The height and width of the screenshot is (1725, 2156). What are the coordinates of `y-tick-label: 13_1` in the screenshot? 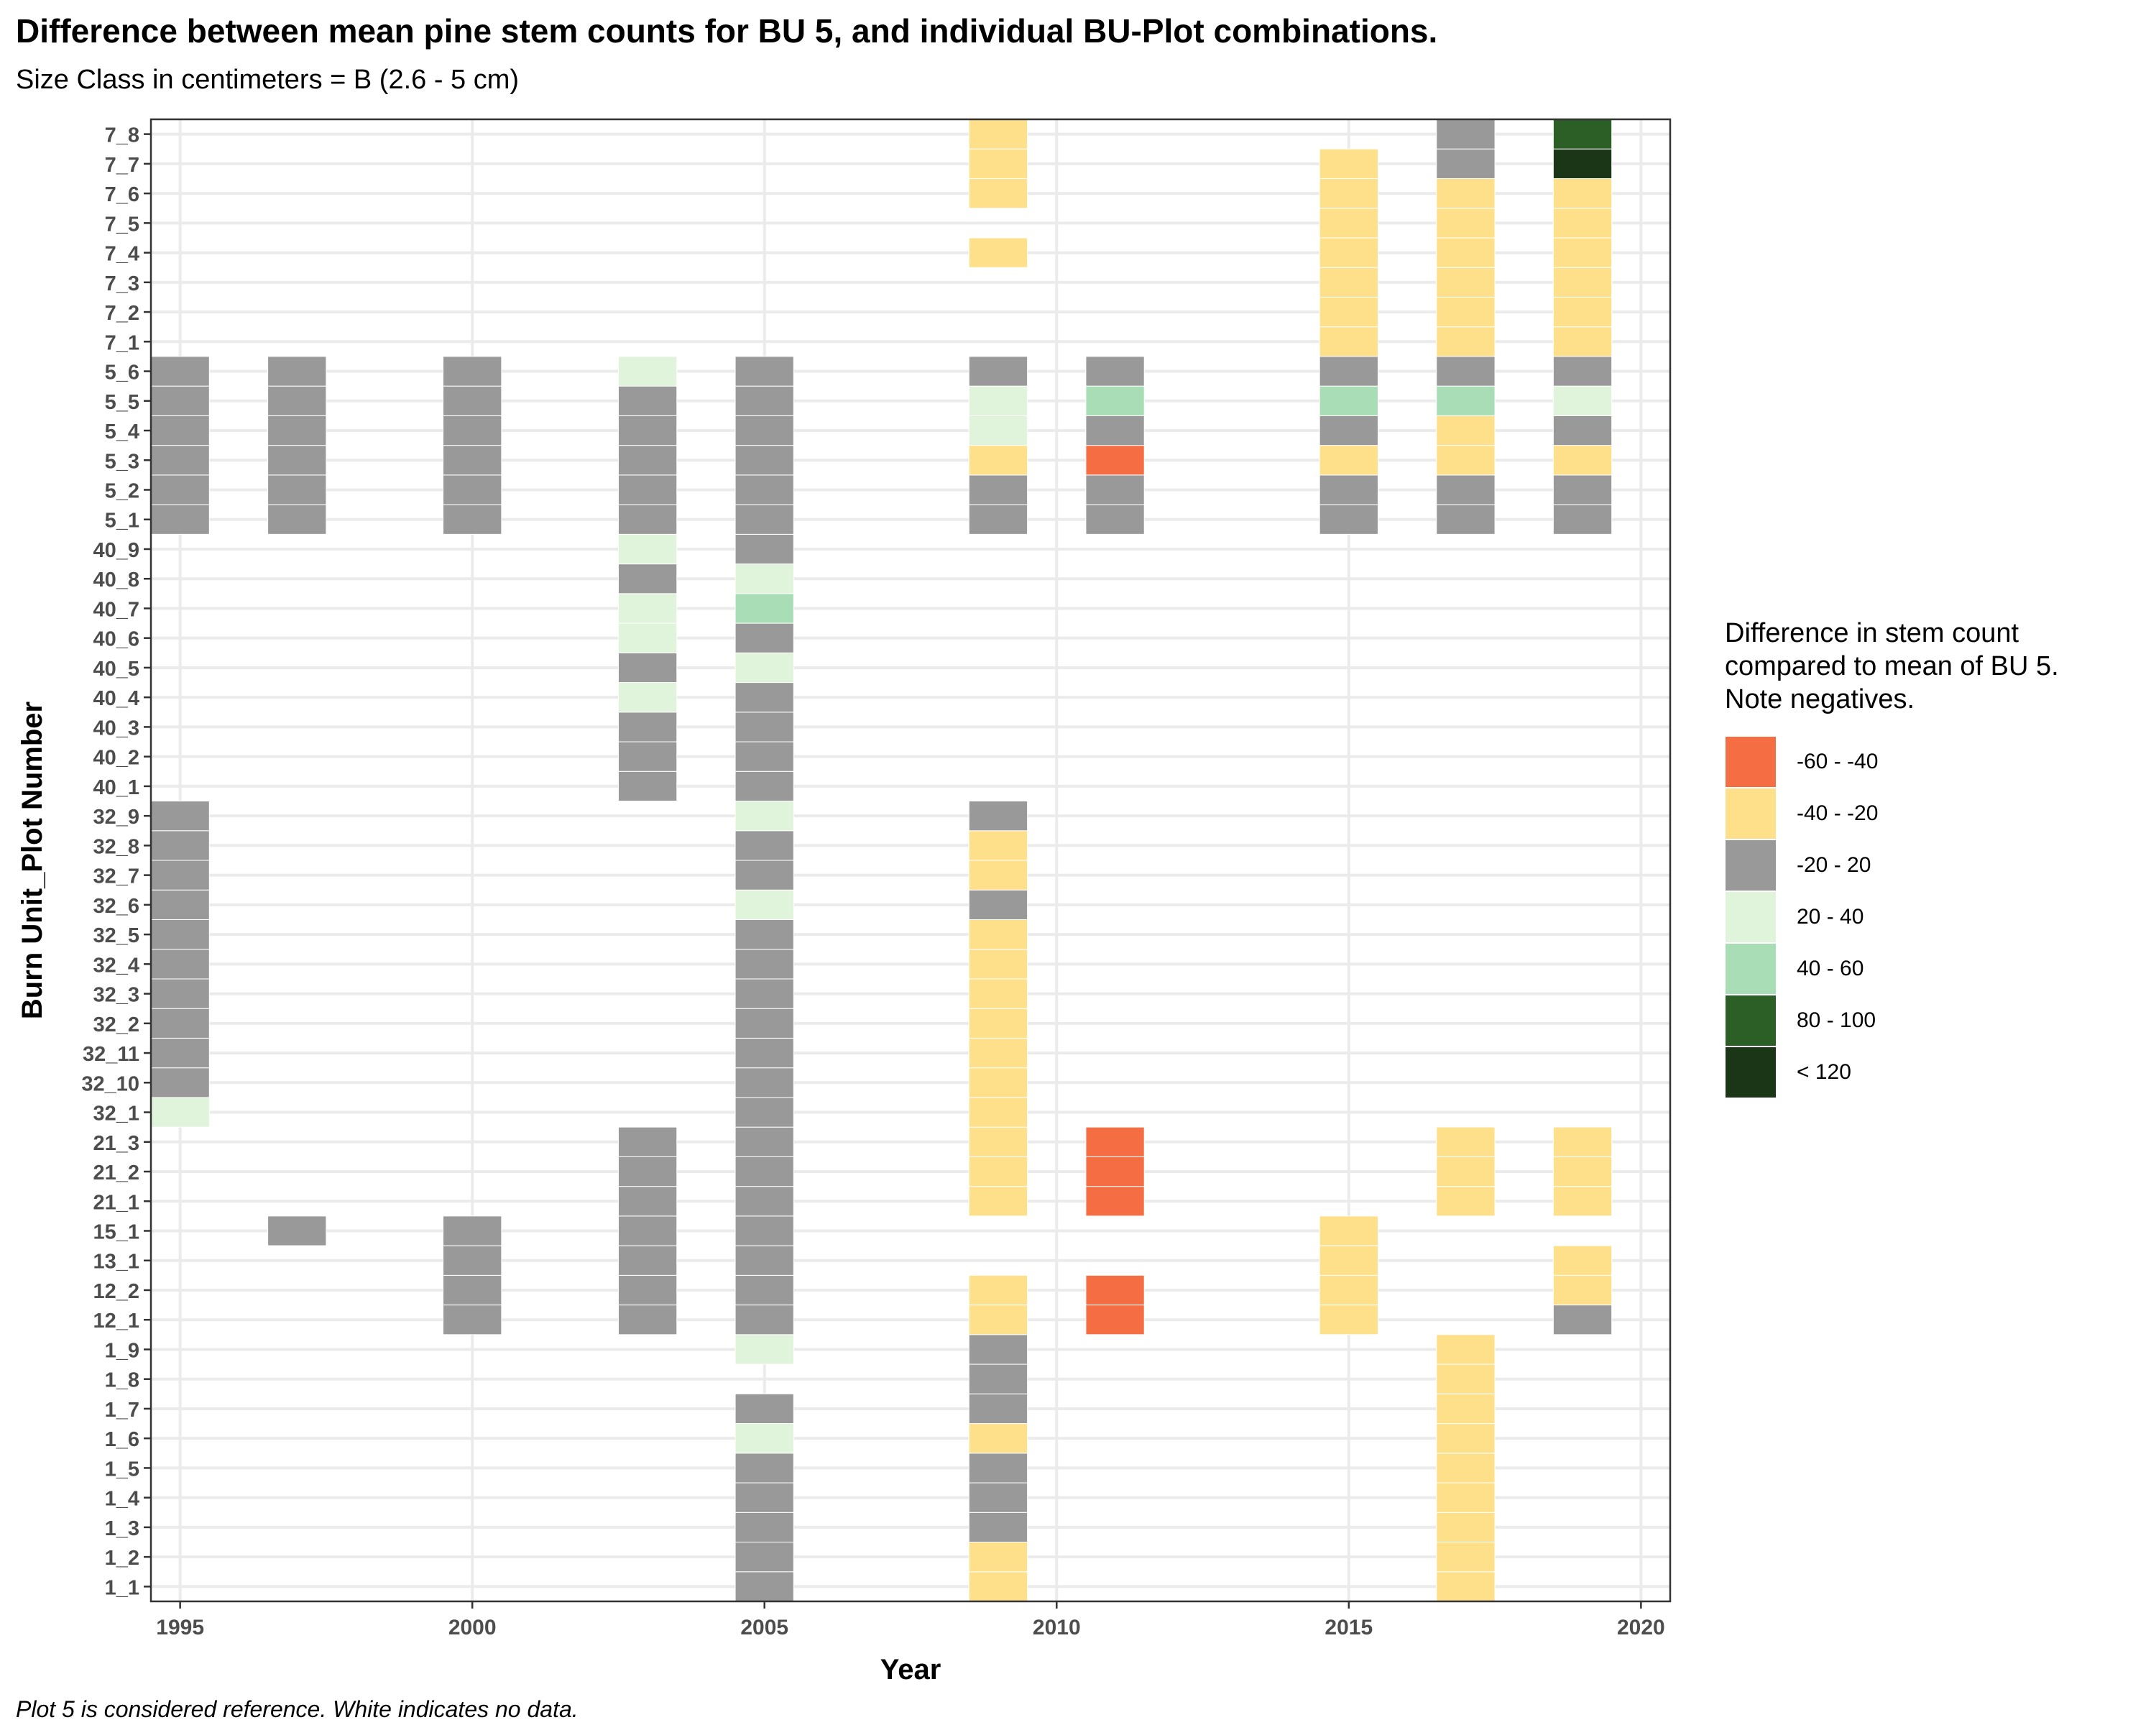 It's located at (116, 1262).